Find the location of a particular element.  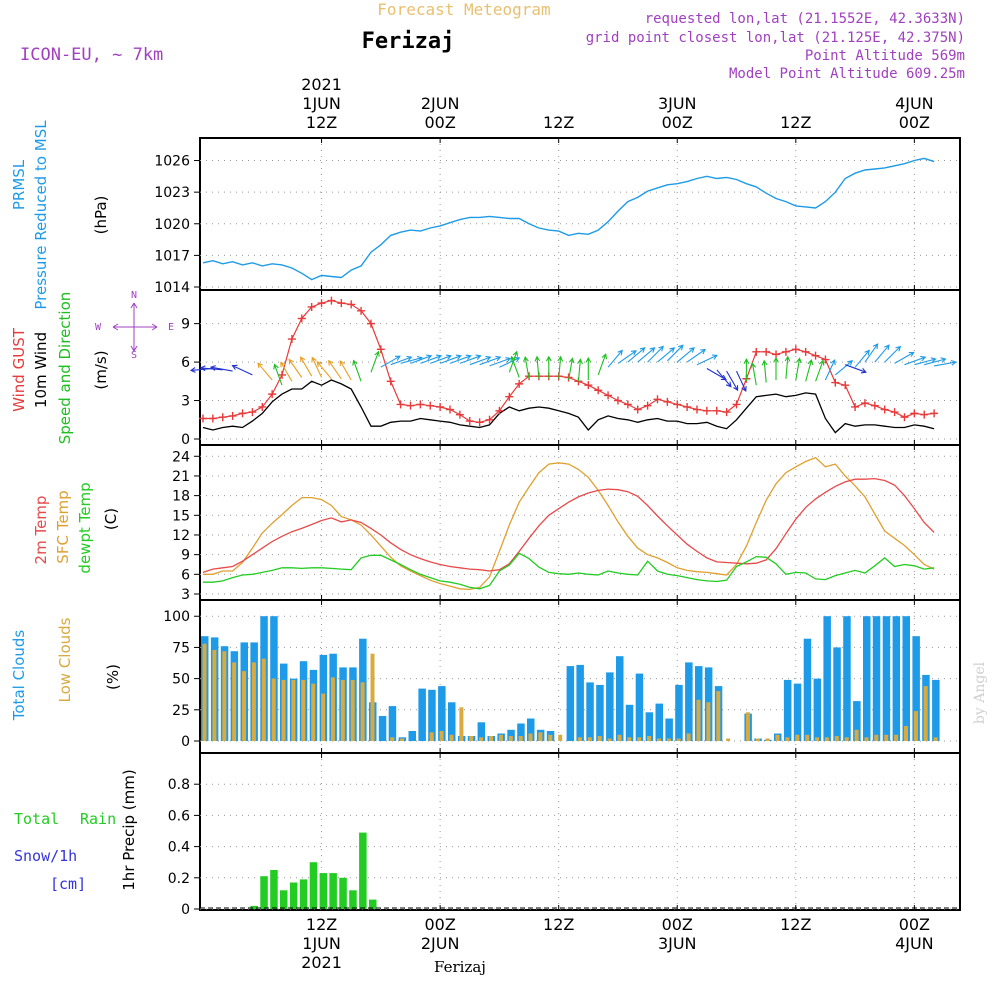

cloud-labels: Total Clouds Low Clouds (%) is located at coordinates (66, 669).